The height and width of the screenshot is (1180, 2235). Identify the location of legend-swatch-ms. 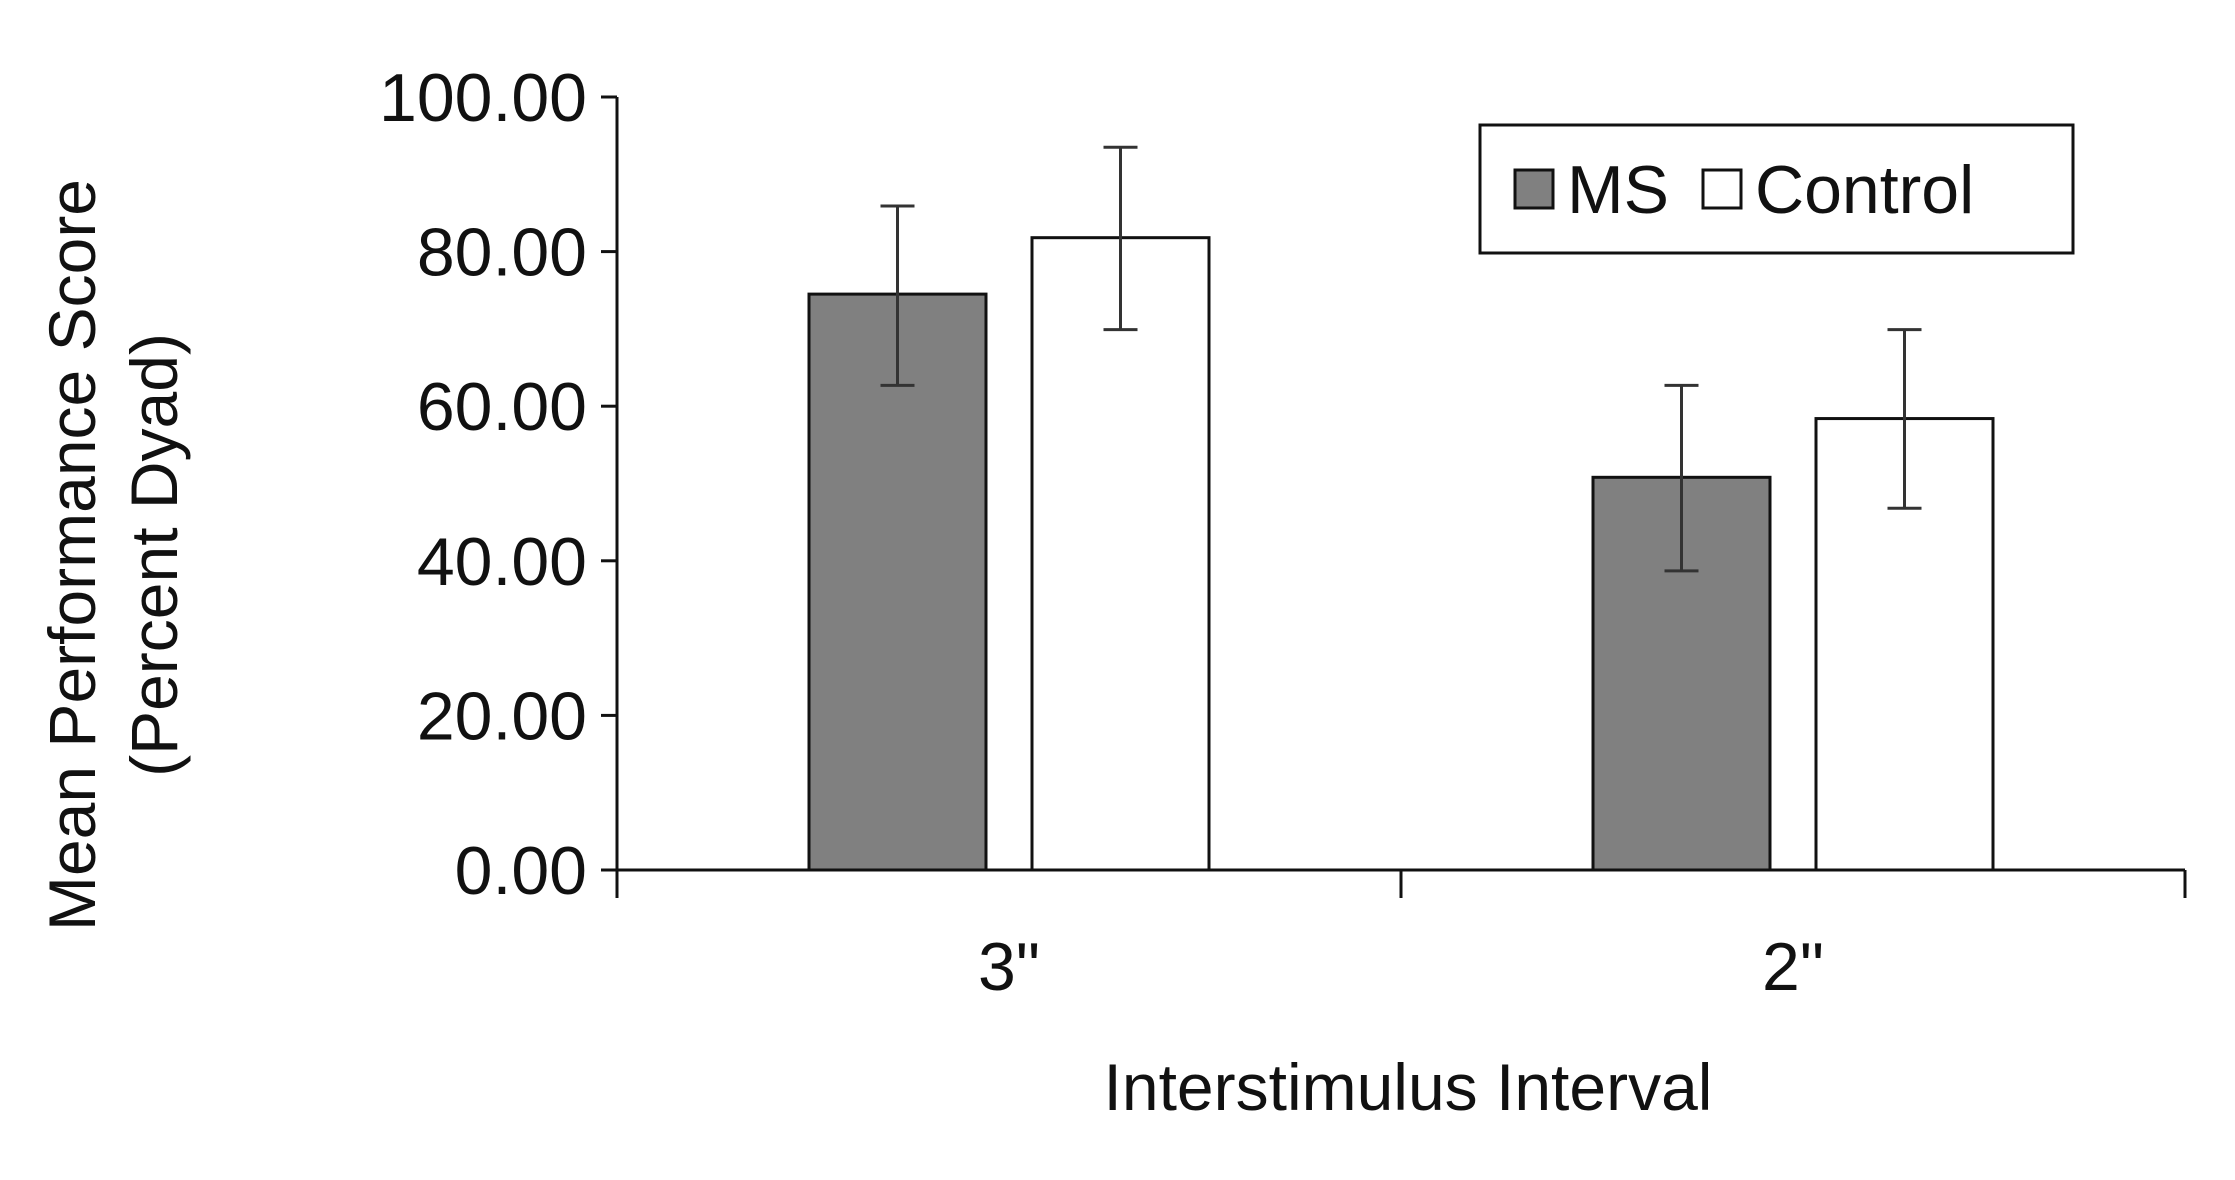
(1534, 189).